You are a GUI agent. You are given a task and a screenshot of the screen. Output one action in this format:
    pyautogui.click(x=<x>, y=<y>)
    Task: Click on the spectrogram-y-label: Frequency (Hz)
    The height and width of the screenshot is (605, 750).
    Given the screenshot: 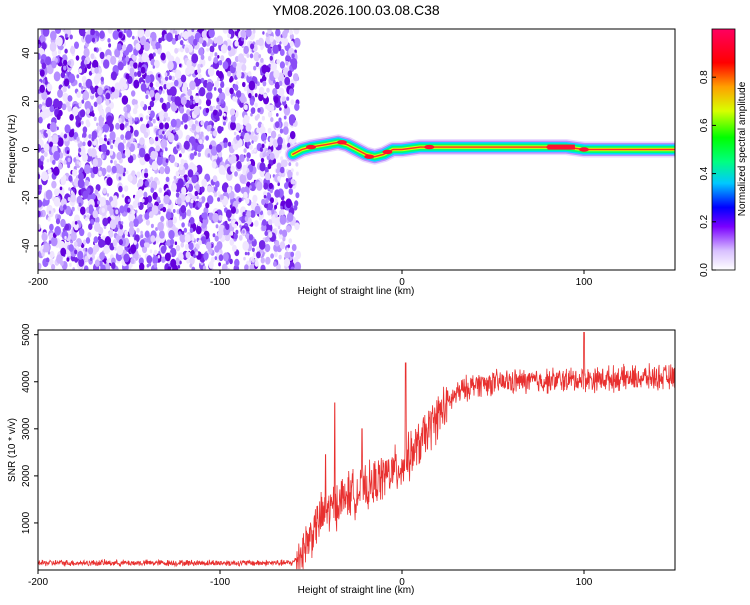 What is the action you would take?
    pyautogui.click(x=12, y=149)
    